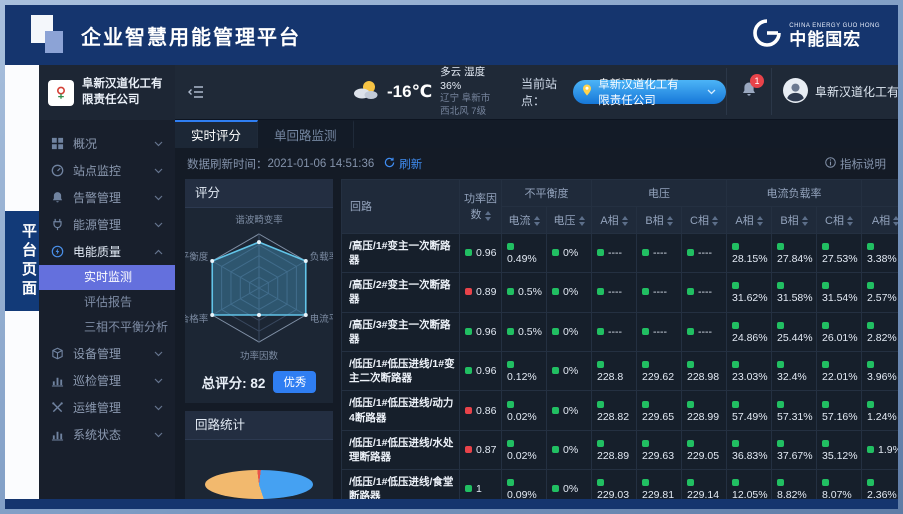 The image size is (903, 514). What do you see at coordinates (126, 327) in the screenshot?
I see `sidebar-subitem: 三相不平衡分析` at bounding box center [126, 327].